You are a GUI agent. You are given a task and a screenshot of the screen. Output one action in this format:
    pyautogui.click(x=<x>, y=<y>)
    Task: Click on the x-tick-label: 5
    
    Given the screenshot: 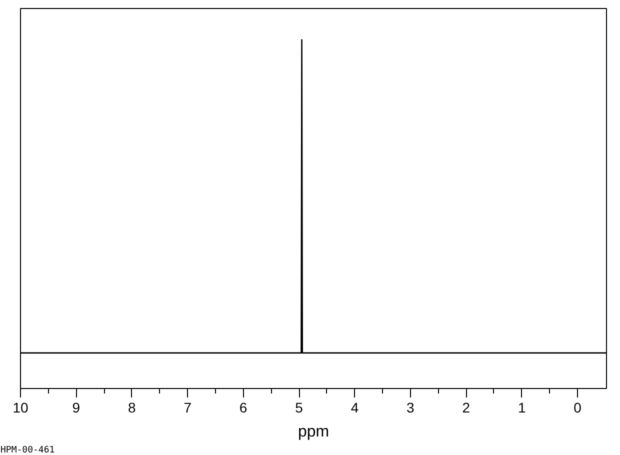 What is the action you would take?
    pyautogui.click(x=299, y=408)
    